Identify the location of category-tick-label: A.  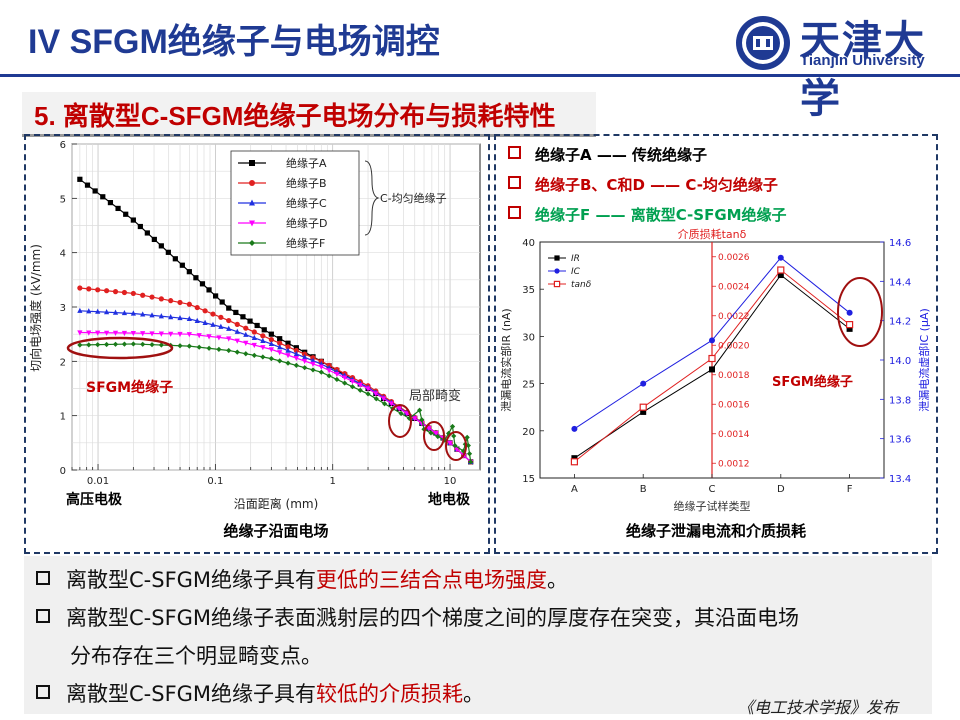
(574, 489).